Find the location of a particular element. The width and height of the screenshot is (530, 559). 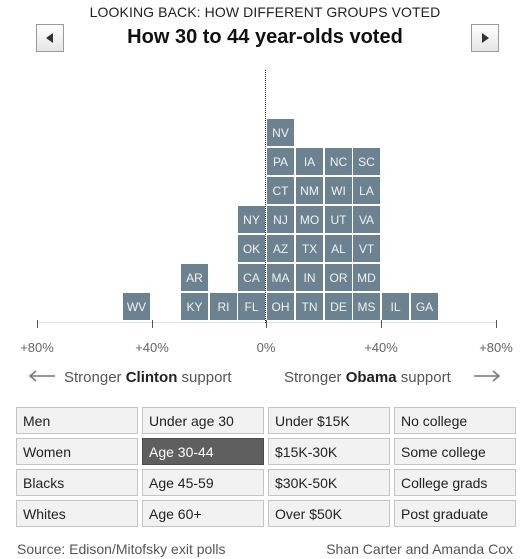

state-tile: WV is located at coordinates (136, 306).